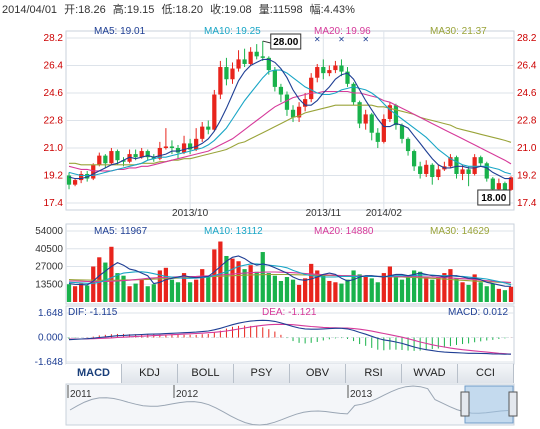  What do you see at coordinates (49, 231) in the screenshot?
I see `volume-tick-label: 54000` at bounding box center [49, 231].